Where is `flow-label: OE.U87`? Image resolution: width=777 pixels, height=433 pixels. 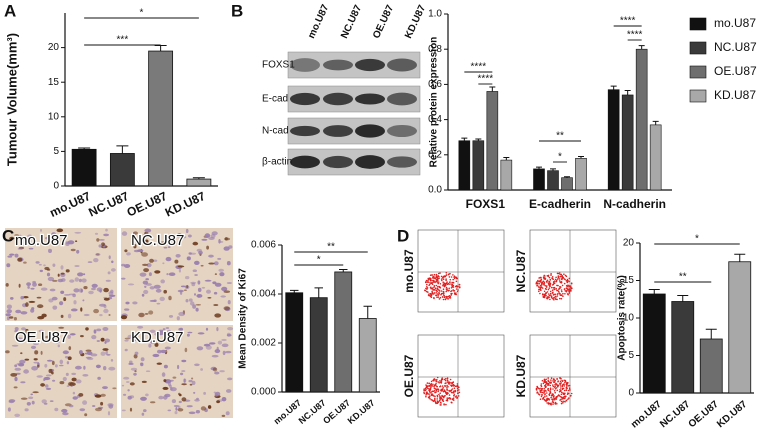
flow-label: OE.U87 is located at coordinates (409, 375).